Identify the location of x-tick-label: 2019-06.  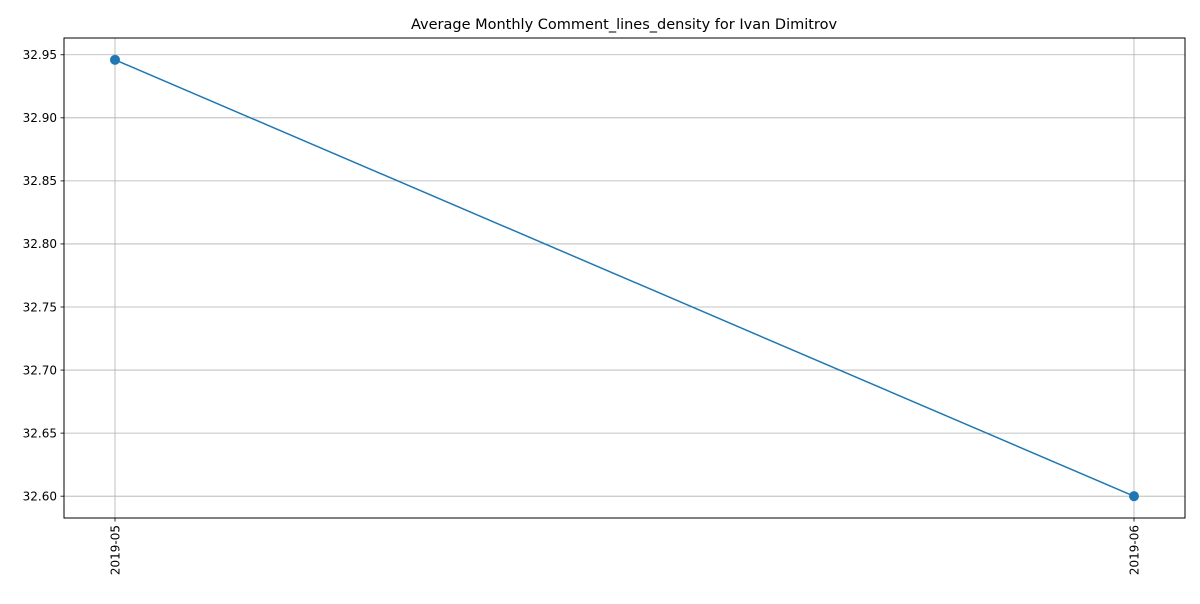
(1134, 550).